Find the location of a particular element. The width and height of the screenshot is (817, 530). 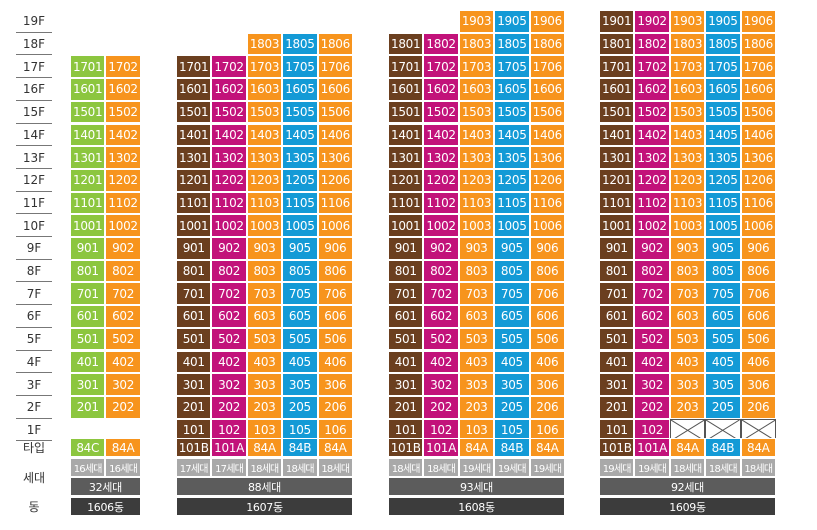

unit-cell: 1705 is located at coordinates (723, 67).